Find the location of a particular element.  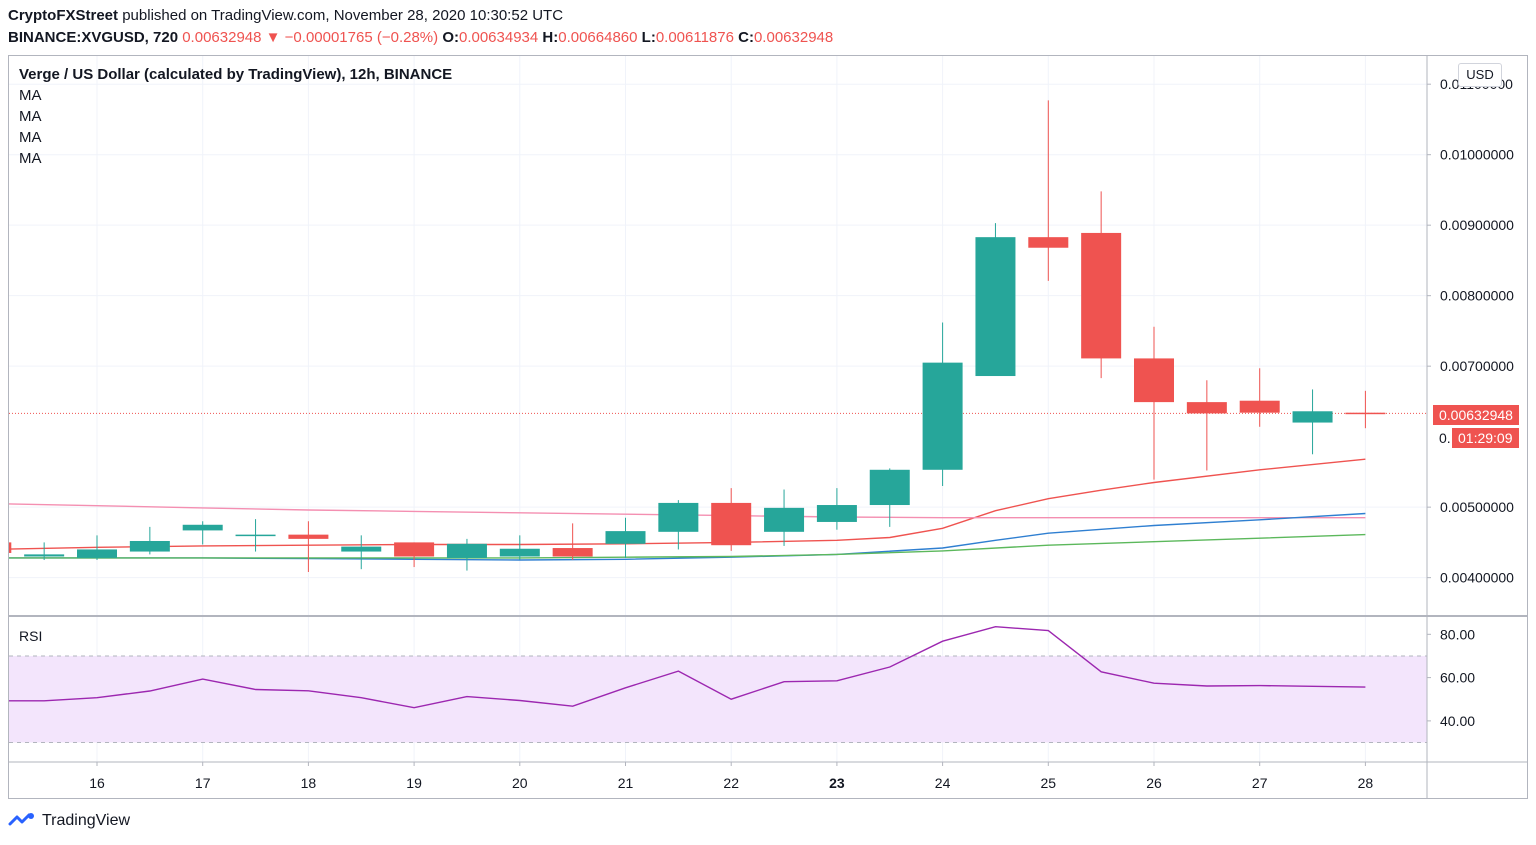

price-tick-label: 0.01000000 is located at coordinates (1477, 155).